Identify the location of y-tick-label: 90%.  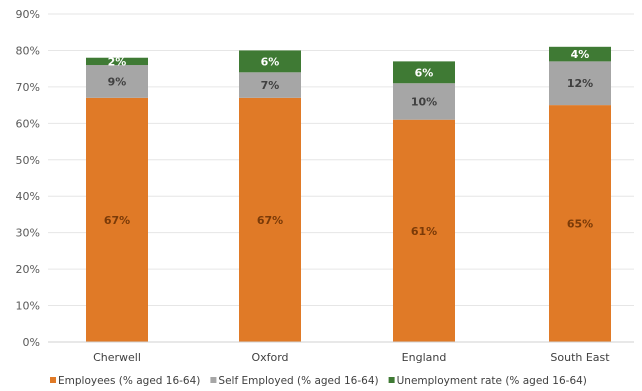
(28, 14).